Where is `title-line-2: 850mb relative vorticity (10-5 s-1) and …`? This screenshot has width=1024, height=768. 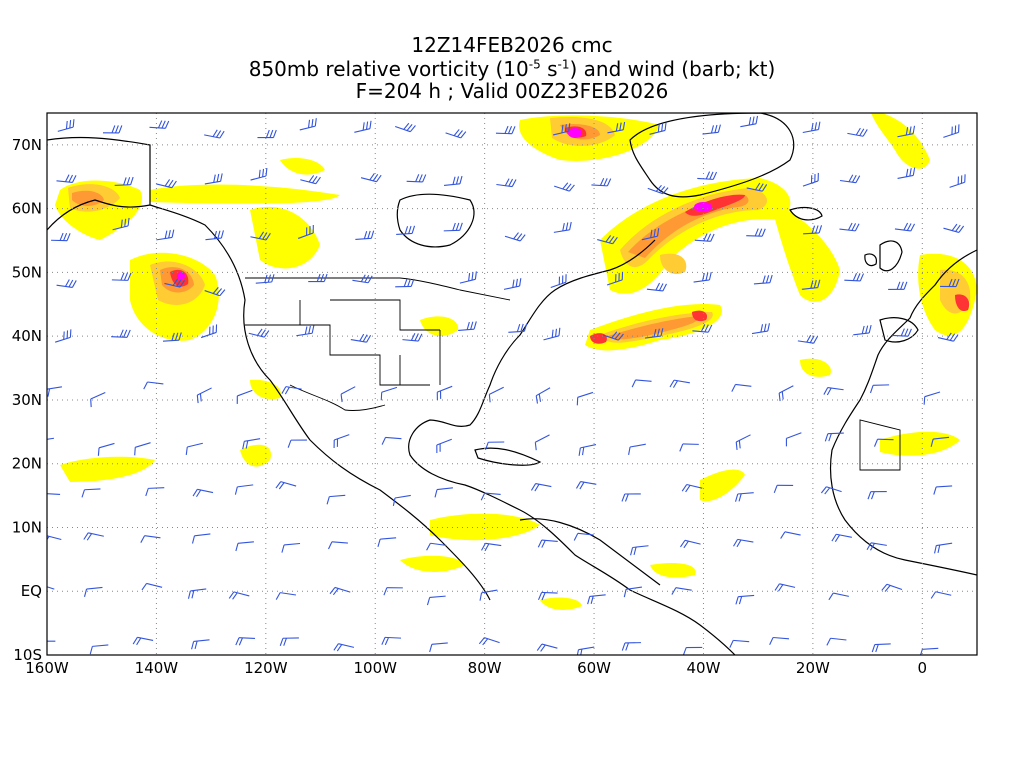 title-line-2: 850mb relative vorticity (10-5 s-1) and … is located at coordinates (512, 69).